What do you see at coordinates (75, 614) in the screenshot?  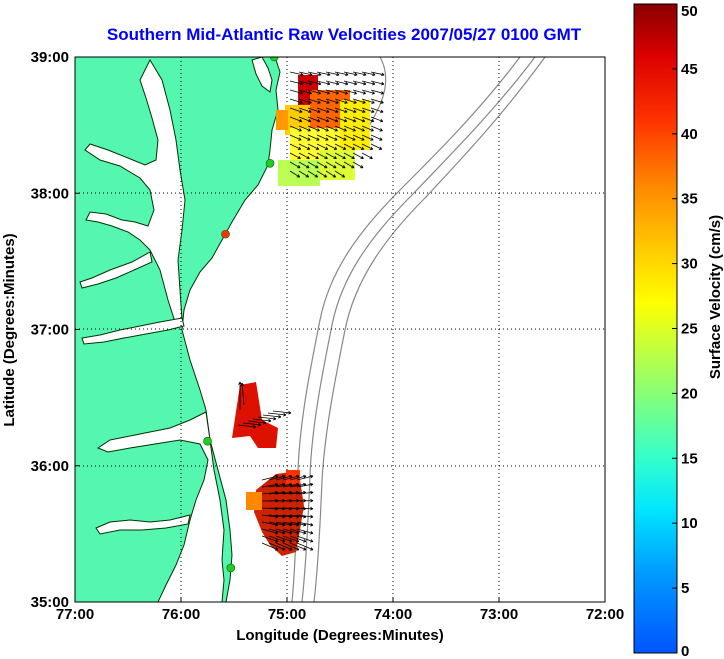 I see `x-tick-label: 77:00` at bounding box center [75, 614].